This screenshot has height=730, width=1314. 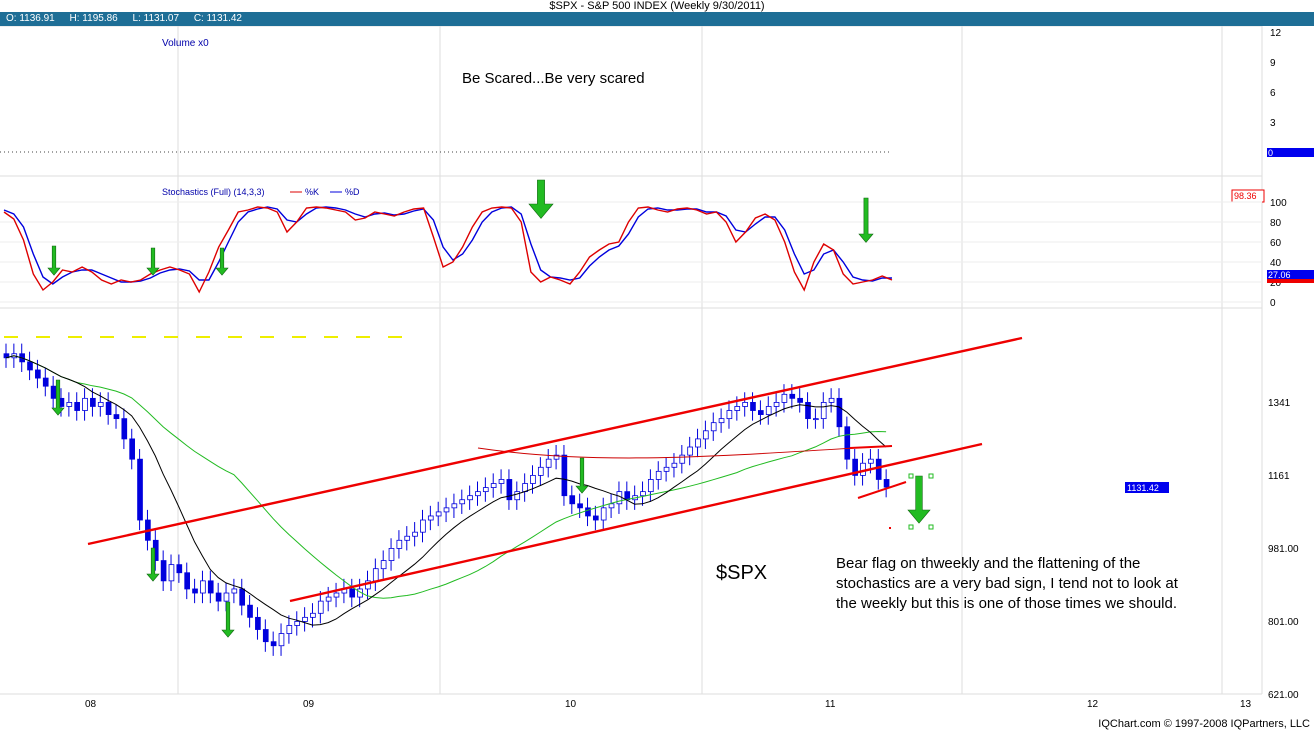 I want to click on stochastic-tick-label: 60, so click(x=1276, y=243).